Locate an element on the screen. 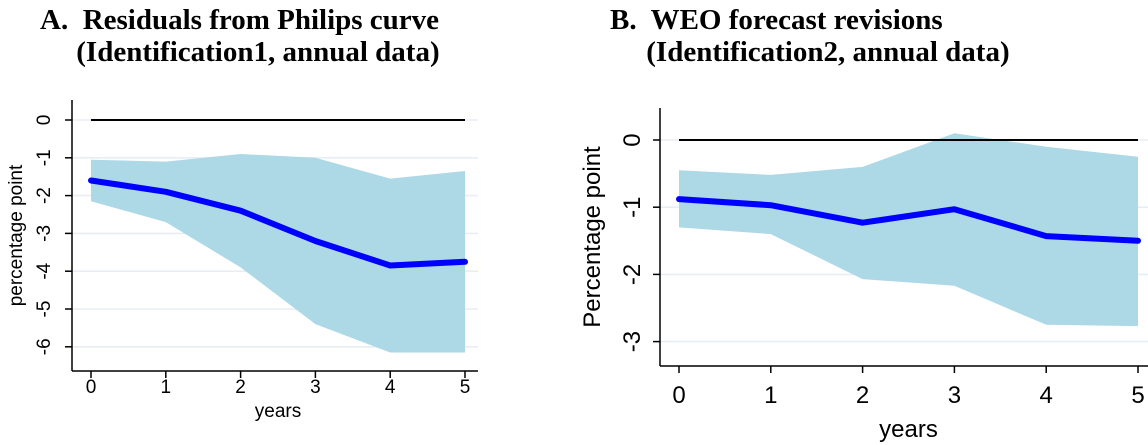  panel-a-x-axis-label: years is located at coordinates (278, 411).